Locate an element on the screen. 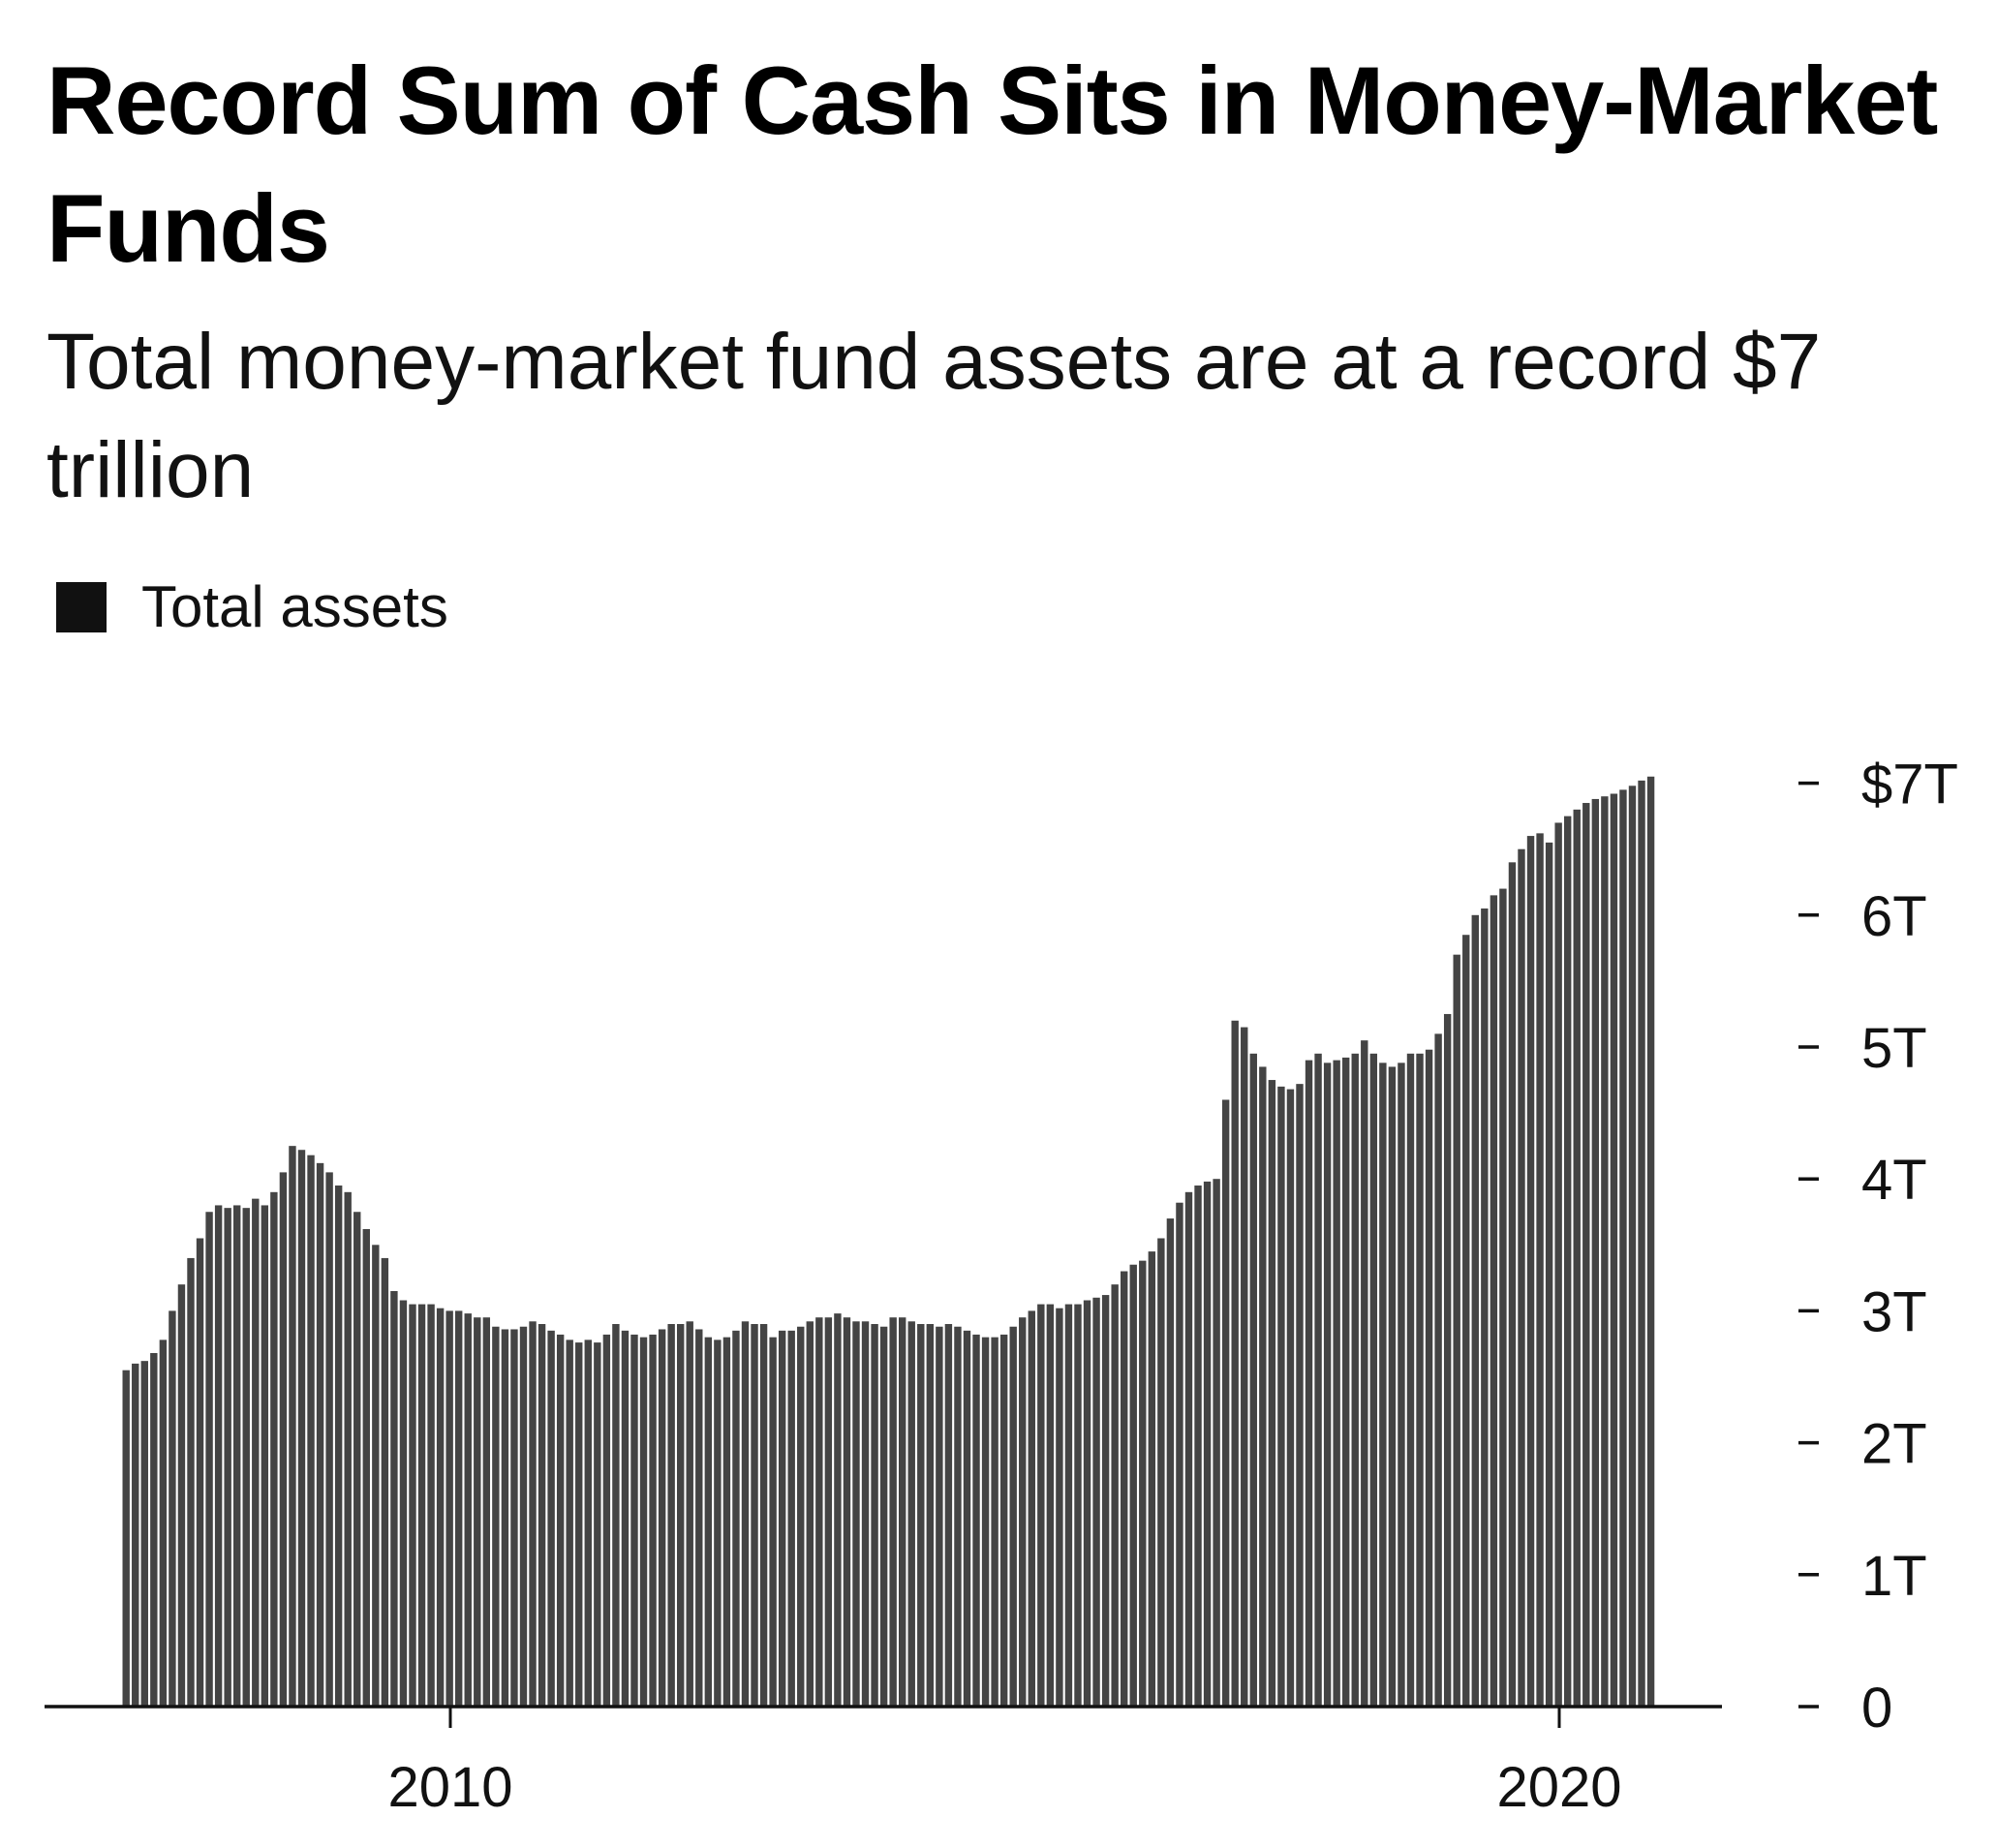 The width and height of the screenshot is (1997, 1848). y-tick-label: $7T is located at coordinates (1909, 785).